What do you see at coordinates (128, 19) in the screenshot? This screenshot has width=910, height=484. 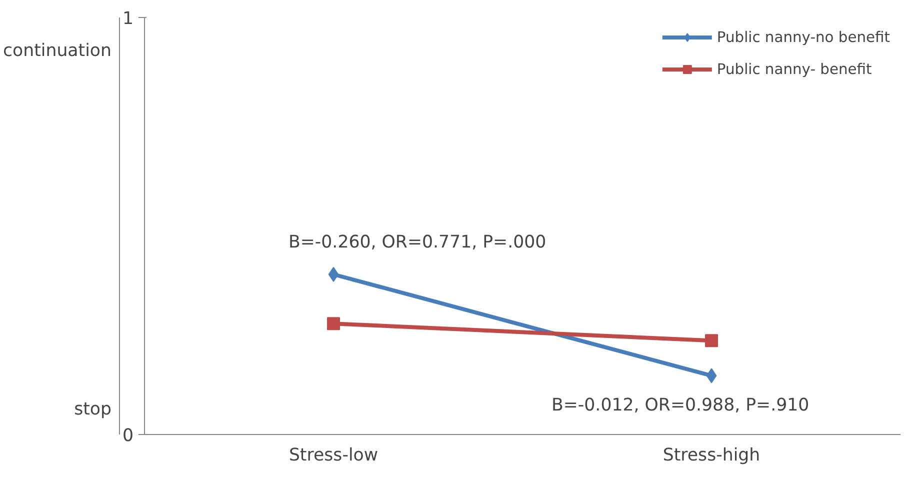 I see `y-tick-label: 1` at bounding box center [128, 19].